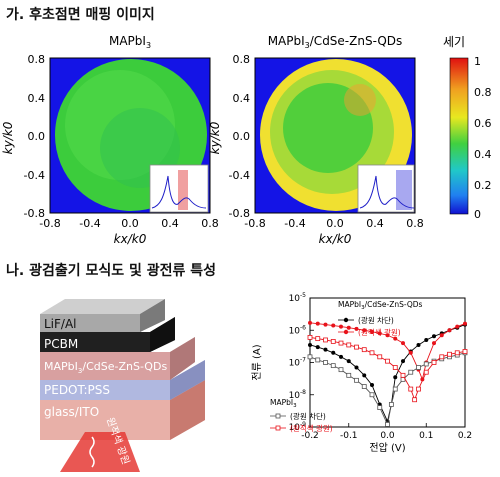 The height and width of the screenshot is (477, 500). I want to click on x-axis-label-left: kx/k0, so click(130, 239).